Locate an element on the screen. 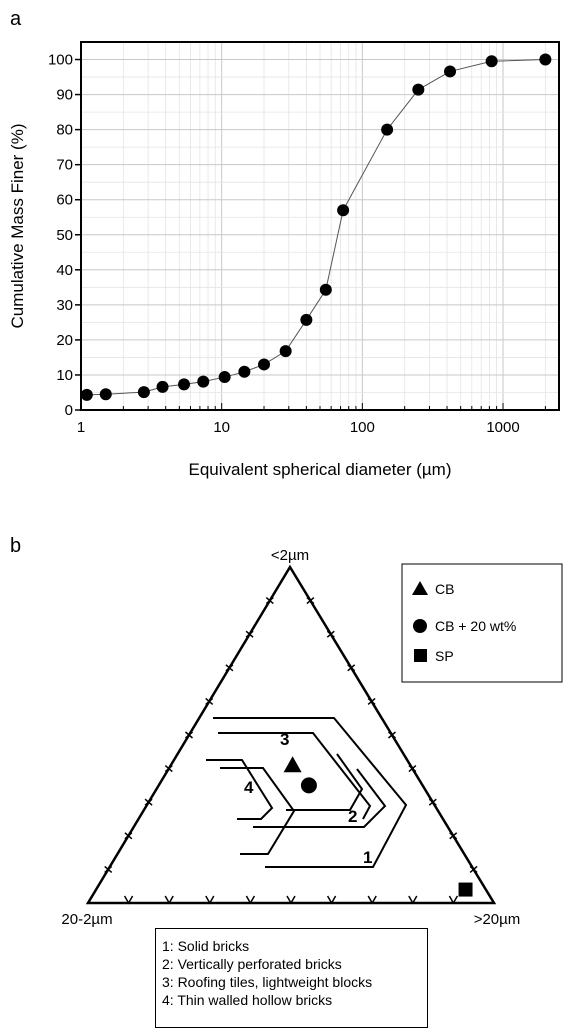  y-axis-title: Cumulative Mass Finer (%) is located at coordinates (17, 226).